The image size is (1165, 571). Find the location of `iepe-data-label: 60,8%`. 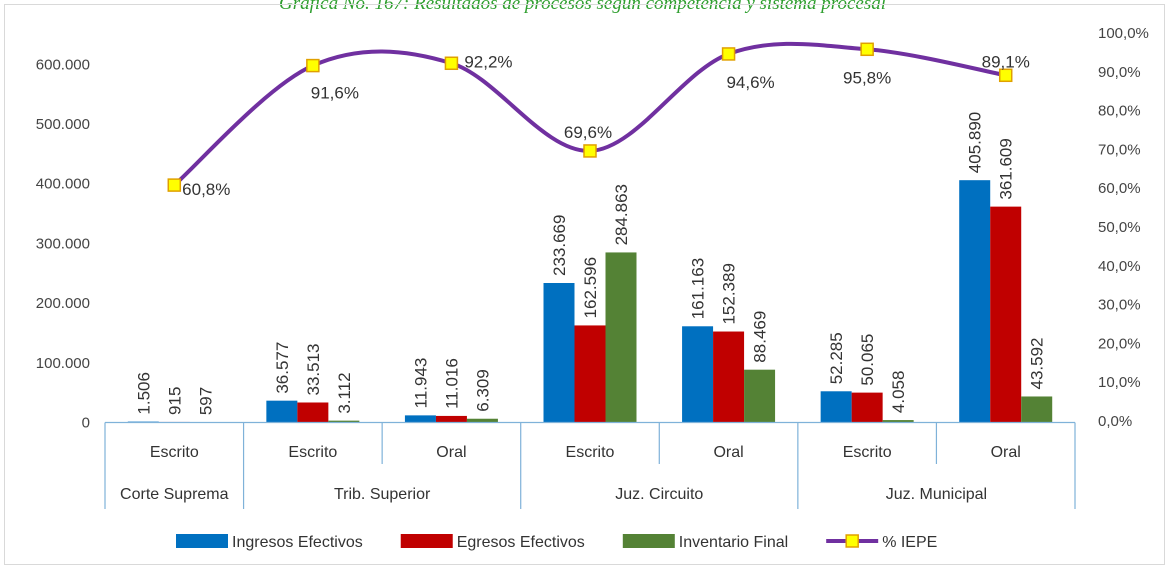

iepe-data-label: 60,8% is located at coordinates (206, 189).